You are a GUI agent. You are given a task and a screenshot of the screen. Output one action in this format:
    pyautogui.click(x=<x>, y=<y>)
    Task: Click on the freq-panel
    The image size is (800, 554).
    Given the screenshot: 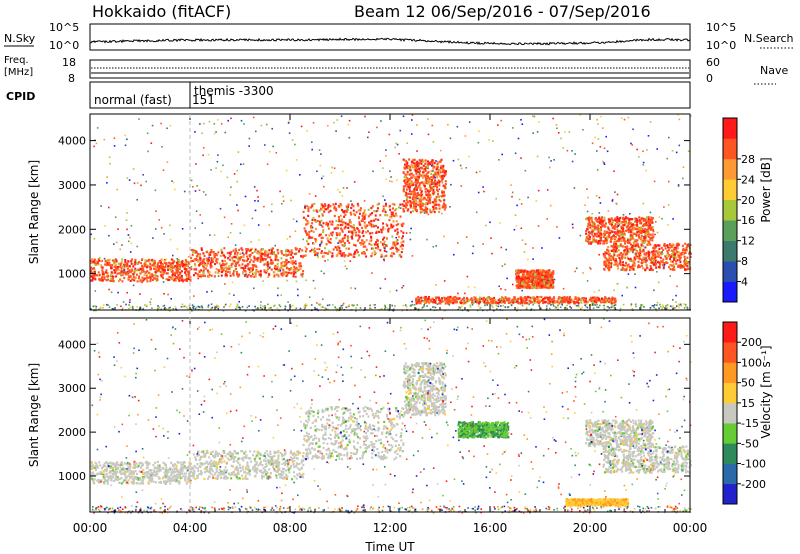 What is the action you would take?
    pyautogui.click(x=390, y=69)
    